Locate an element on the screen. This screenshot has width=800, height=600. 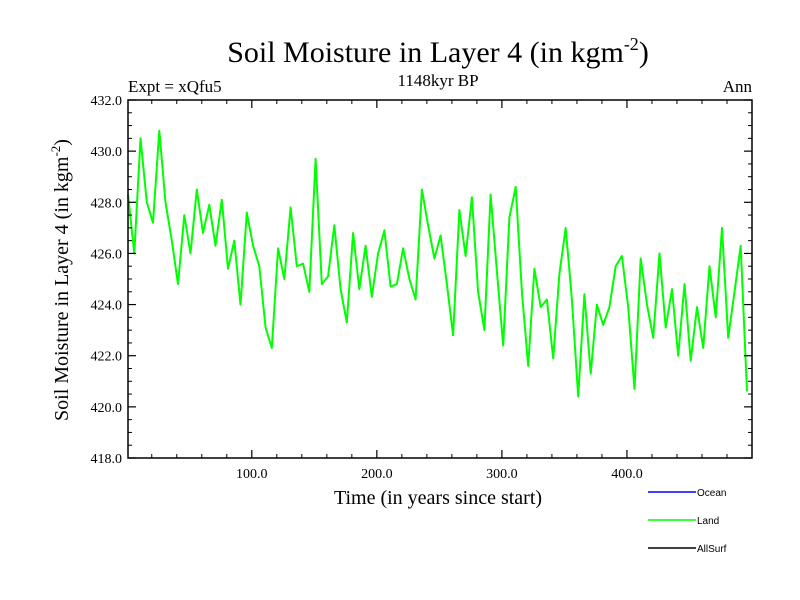
season-label: Ann is located at coordinates (738, 86).